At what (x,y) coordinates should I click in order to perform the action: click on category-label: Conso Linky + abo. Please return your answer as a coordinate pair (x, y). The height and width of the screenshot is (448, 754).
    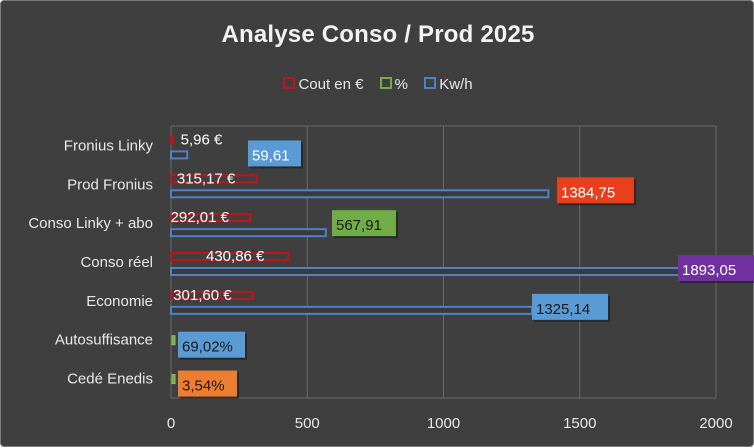
    Looking at the image, I should click on (90, 223).